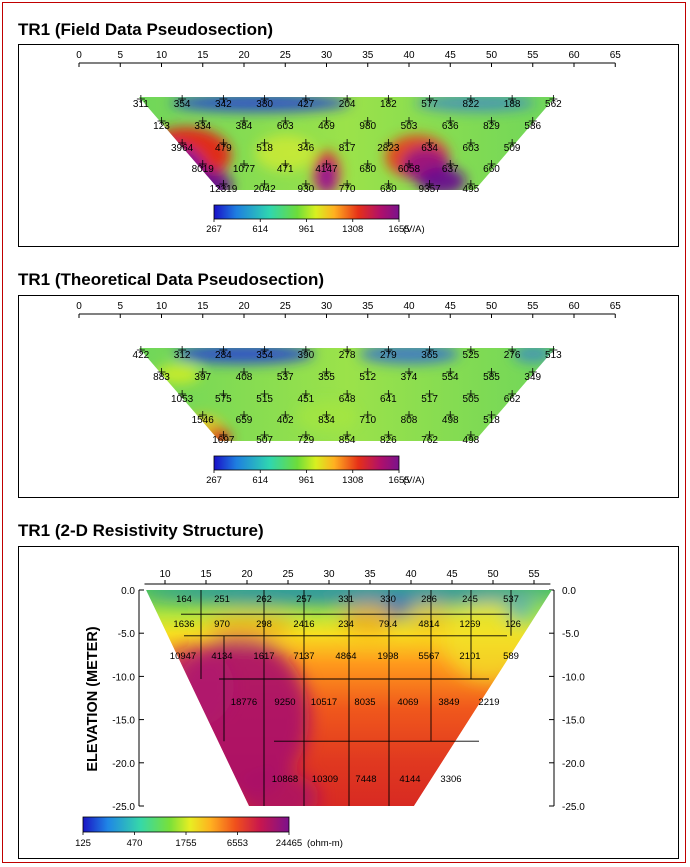  I want to click on y-axis-title: ELEVATION (METER), so click(93, 698).